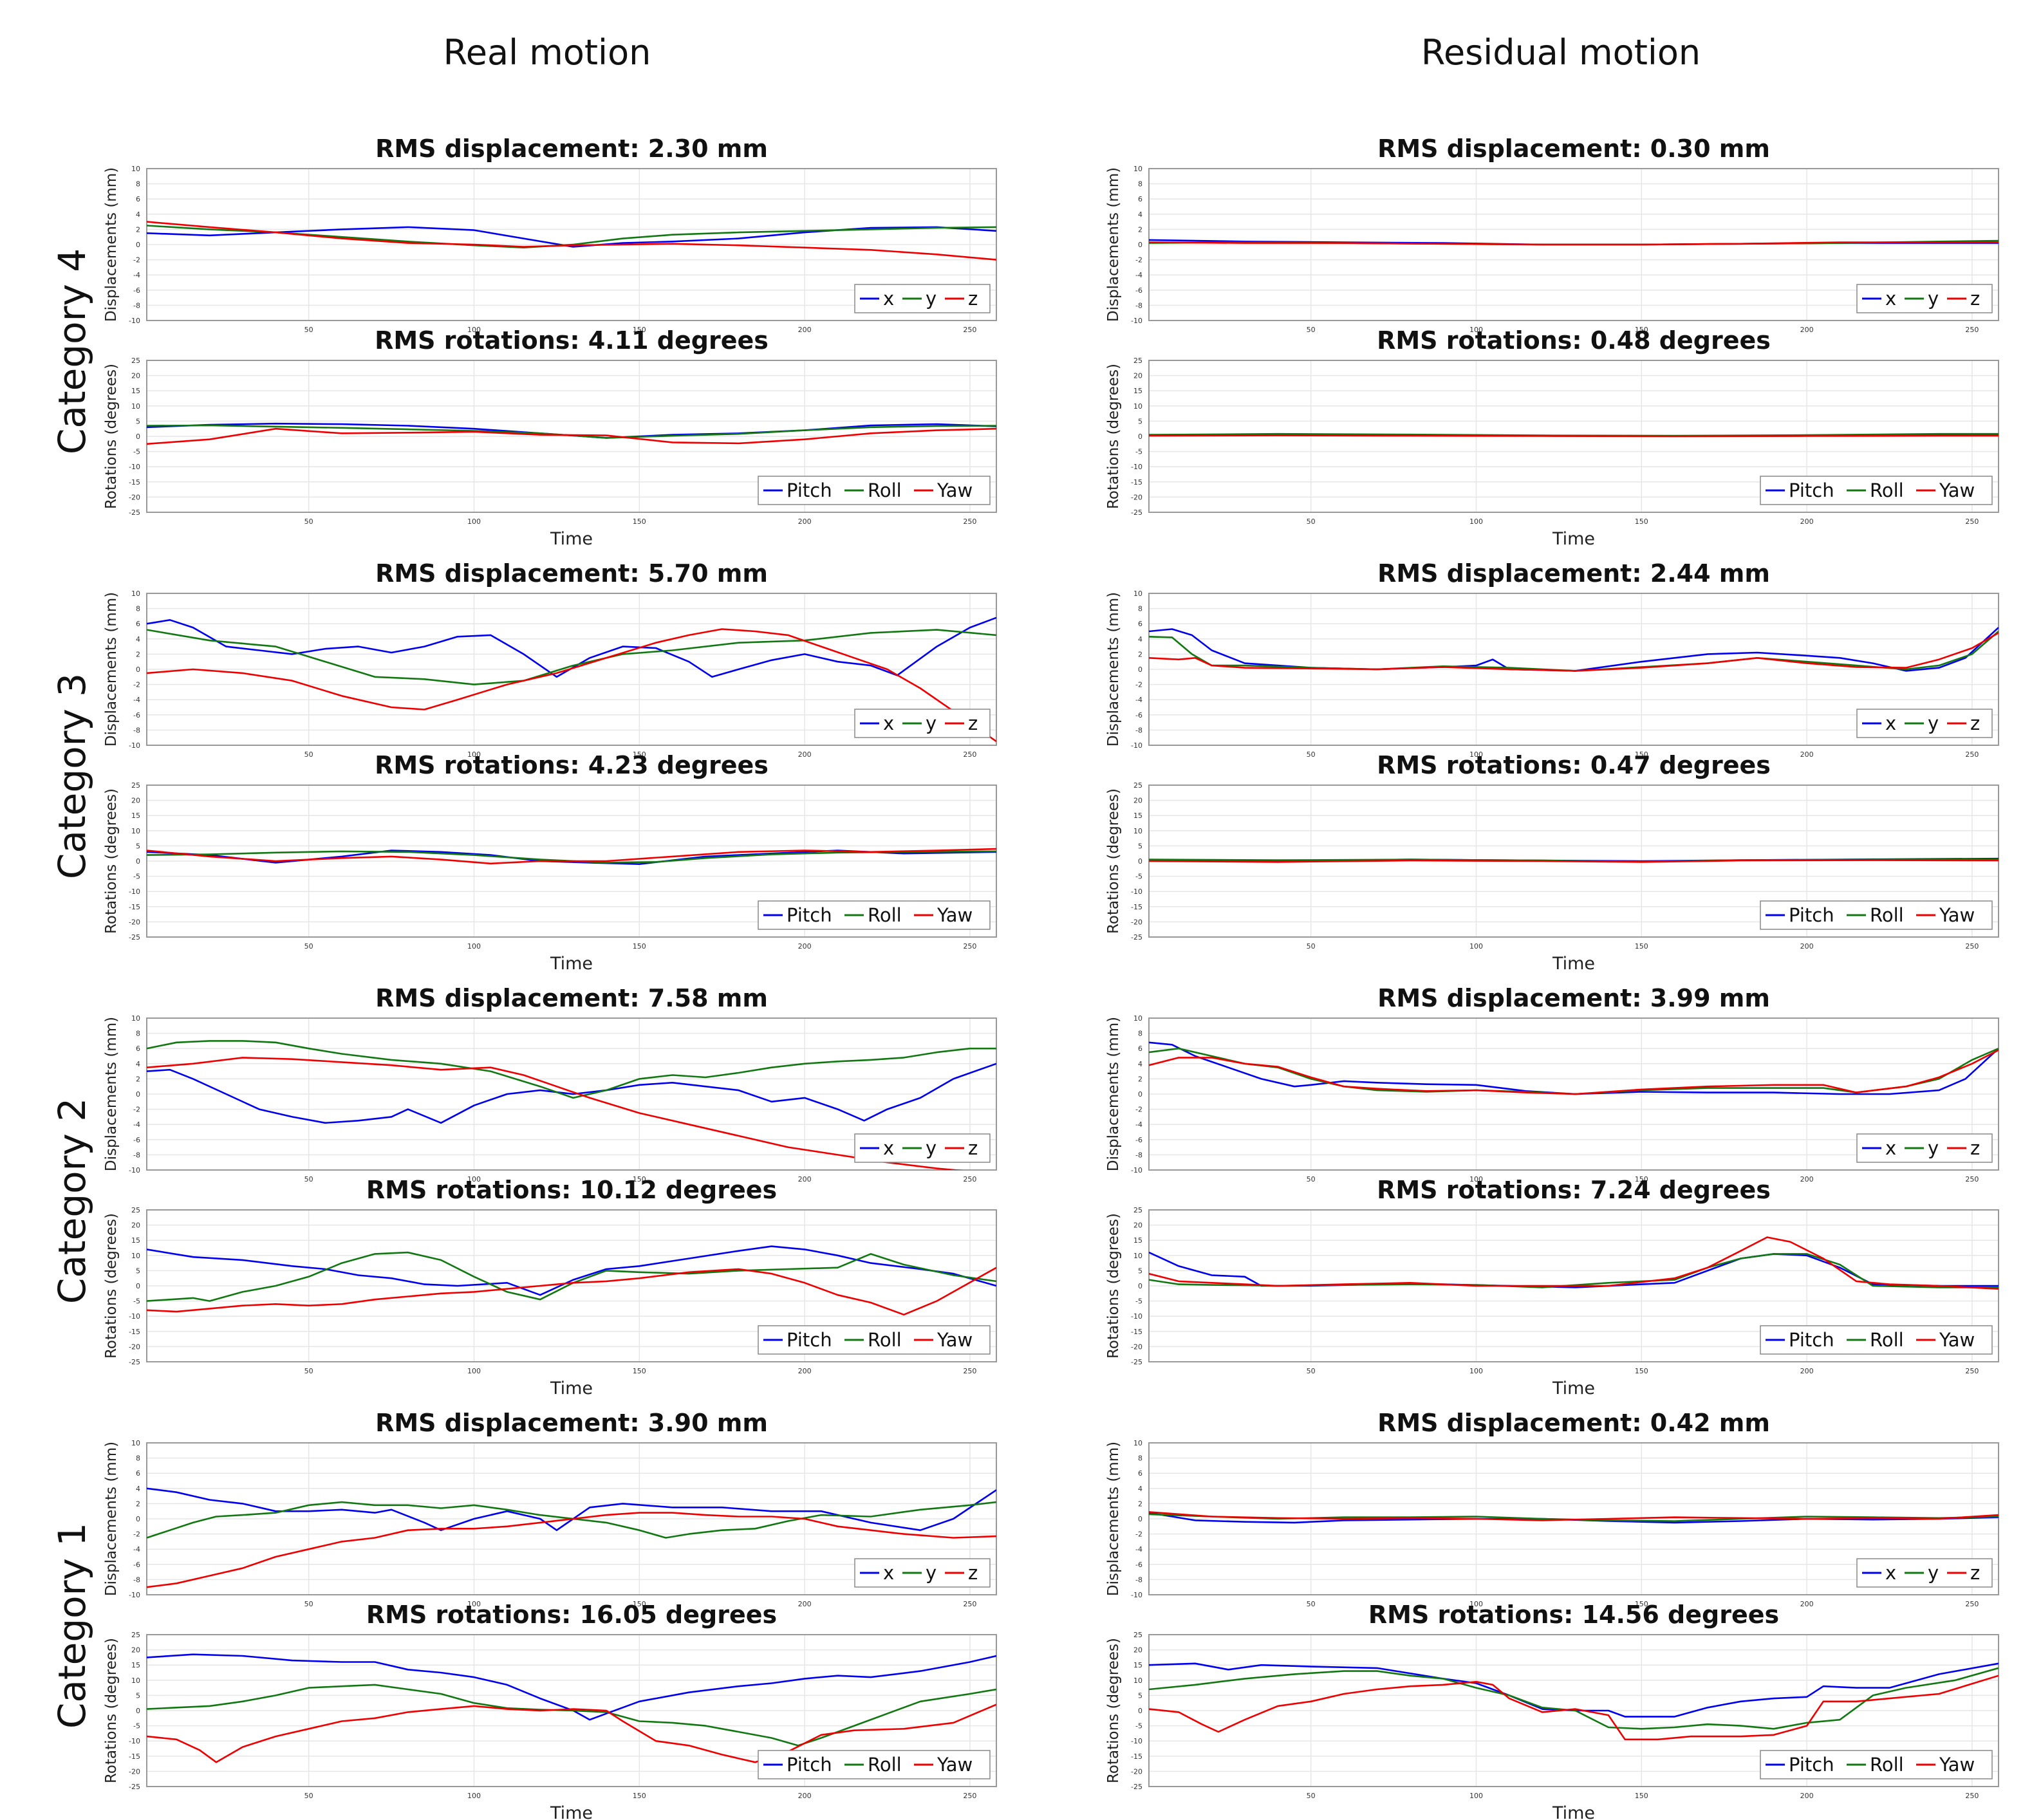  Describe the element at coordinates (1574, 998) in the screenshot. I see `chart-title: RMS displacement: 3.99 mm` at that location.